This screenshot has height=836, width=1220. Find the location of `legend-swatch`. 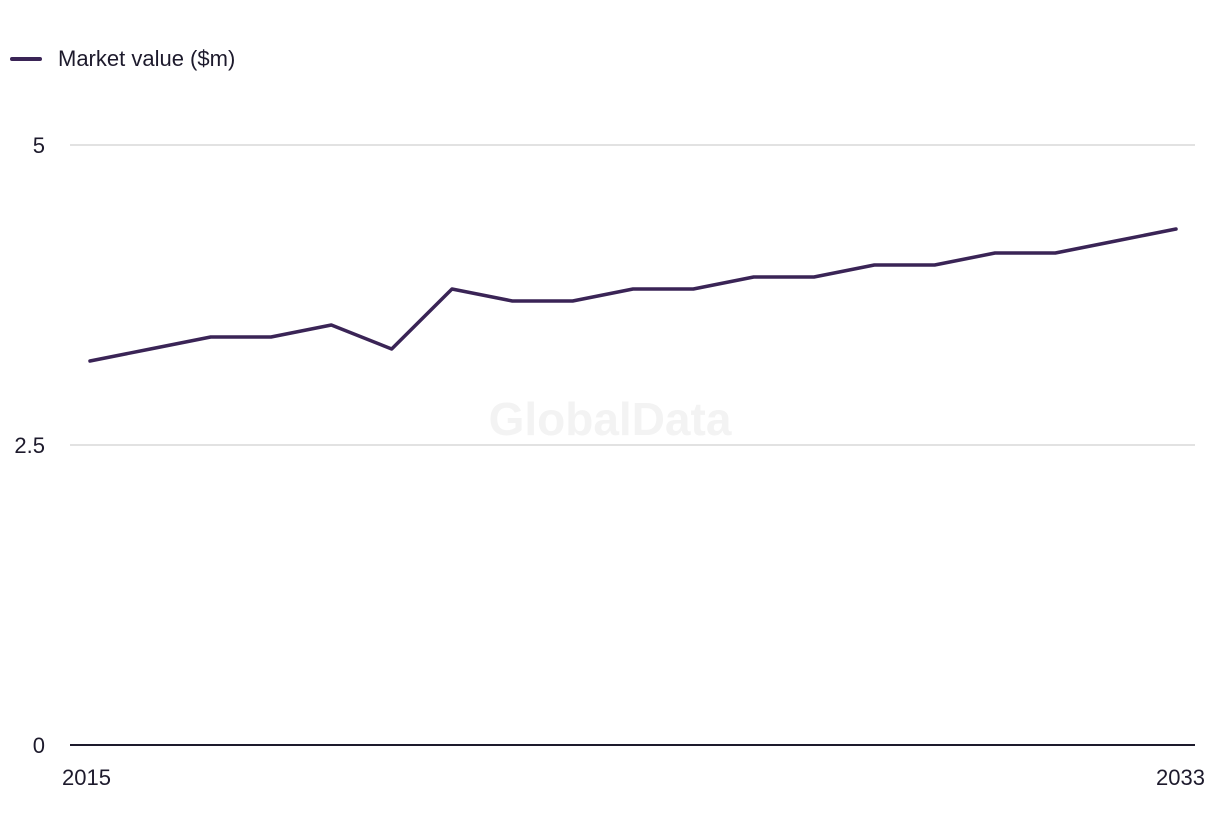

legend-swatch is located at coordinates (26, 59).